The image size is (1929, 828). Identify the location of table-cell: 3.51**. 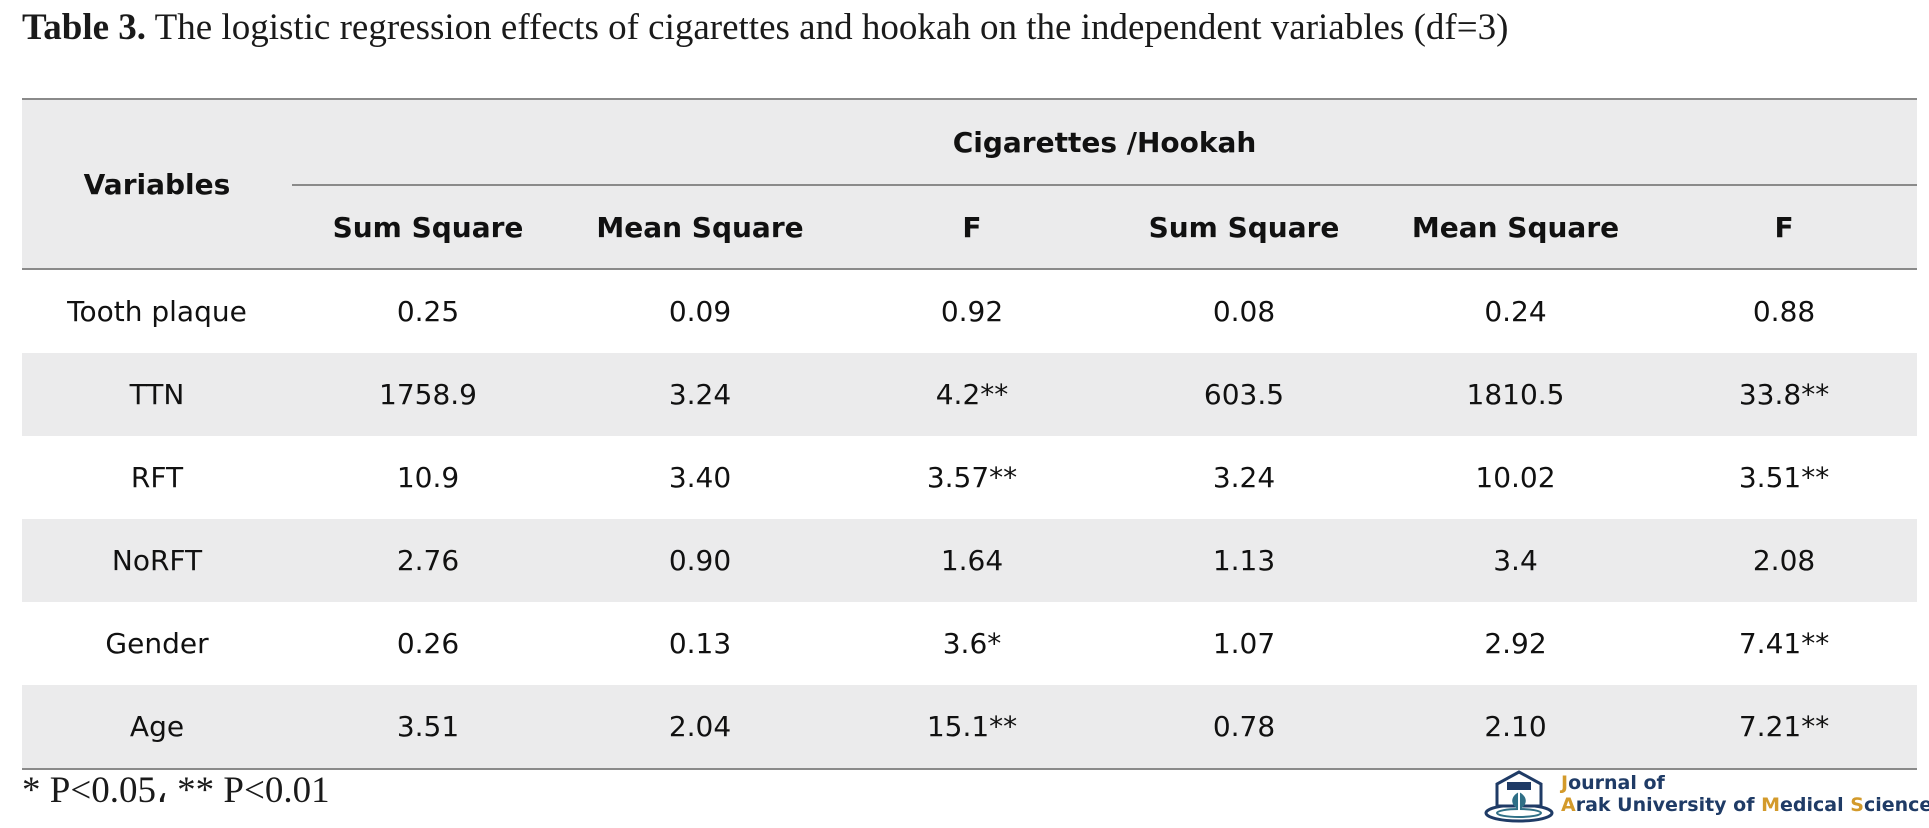
(1784, 477).